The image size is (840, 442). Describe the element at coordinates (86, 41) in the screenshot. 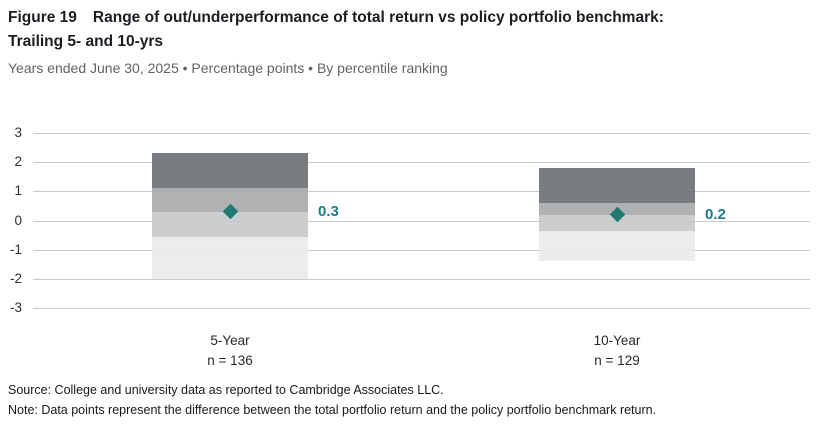

I see `chart-title-line2: Trailing 5- and 10-yrs` at that location.